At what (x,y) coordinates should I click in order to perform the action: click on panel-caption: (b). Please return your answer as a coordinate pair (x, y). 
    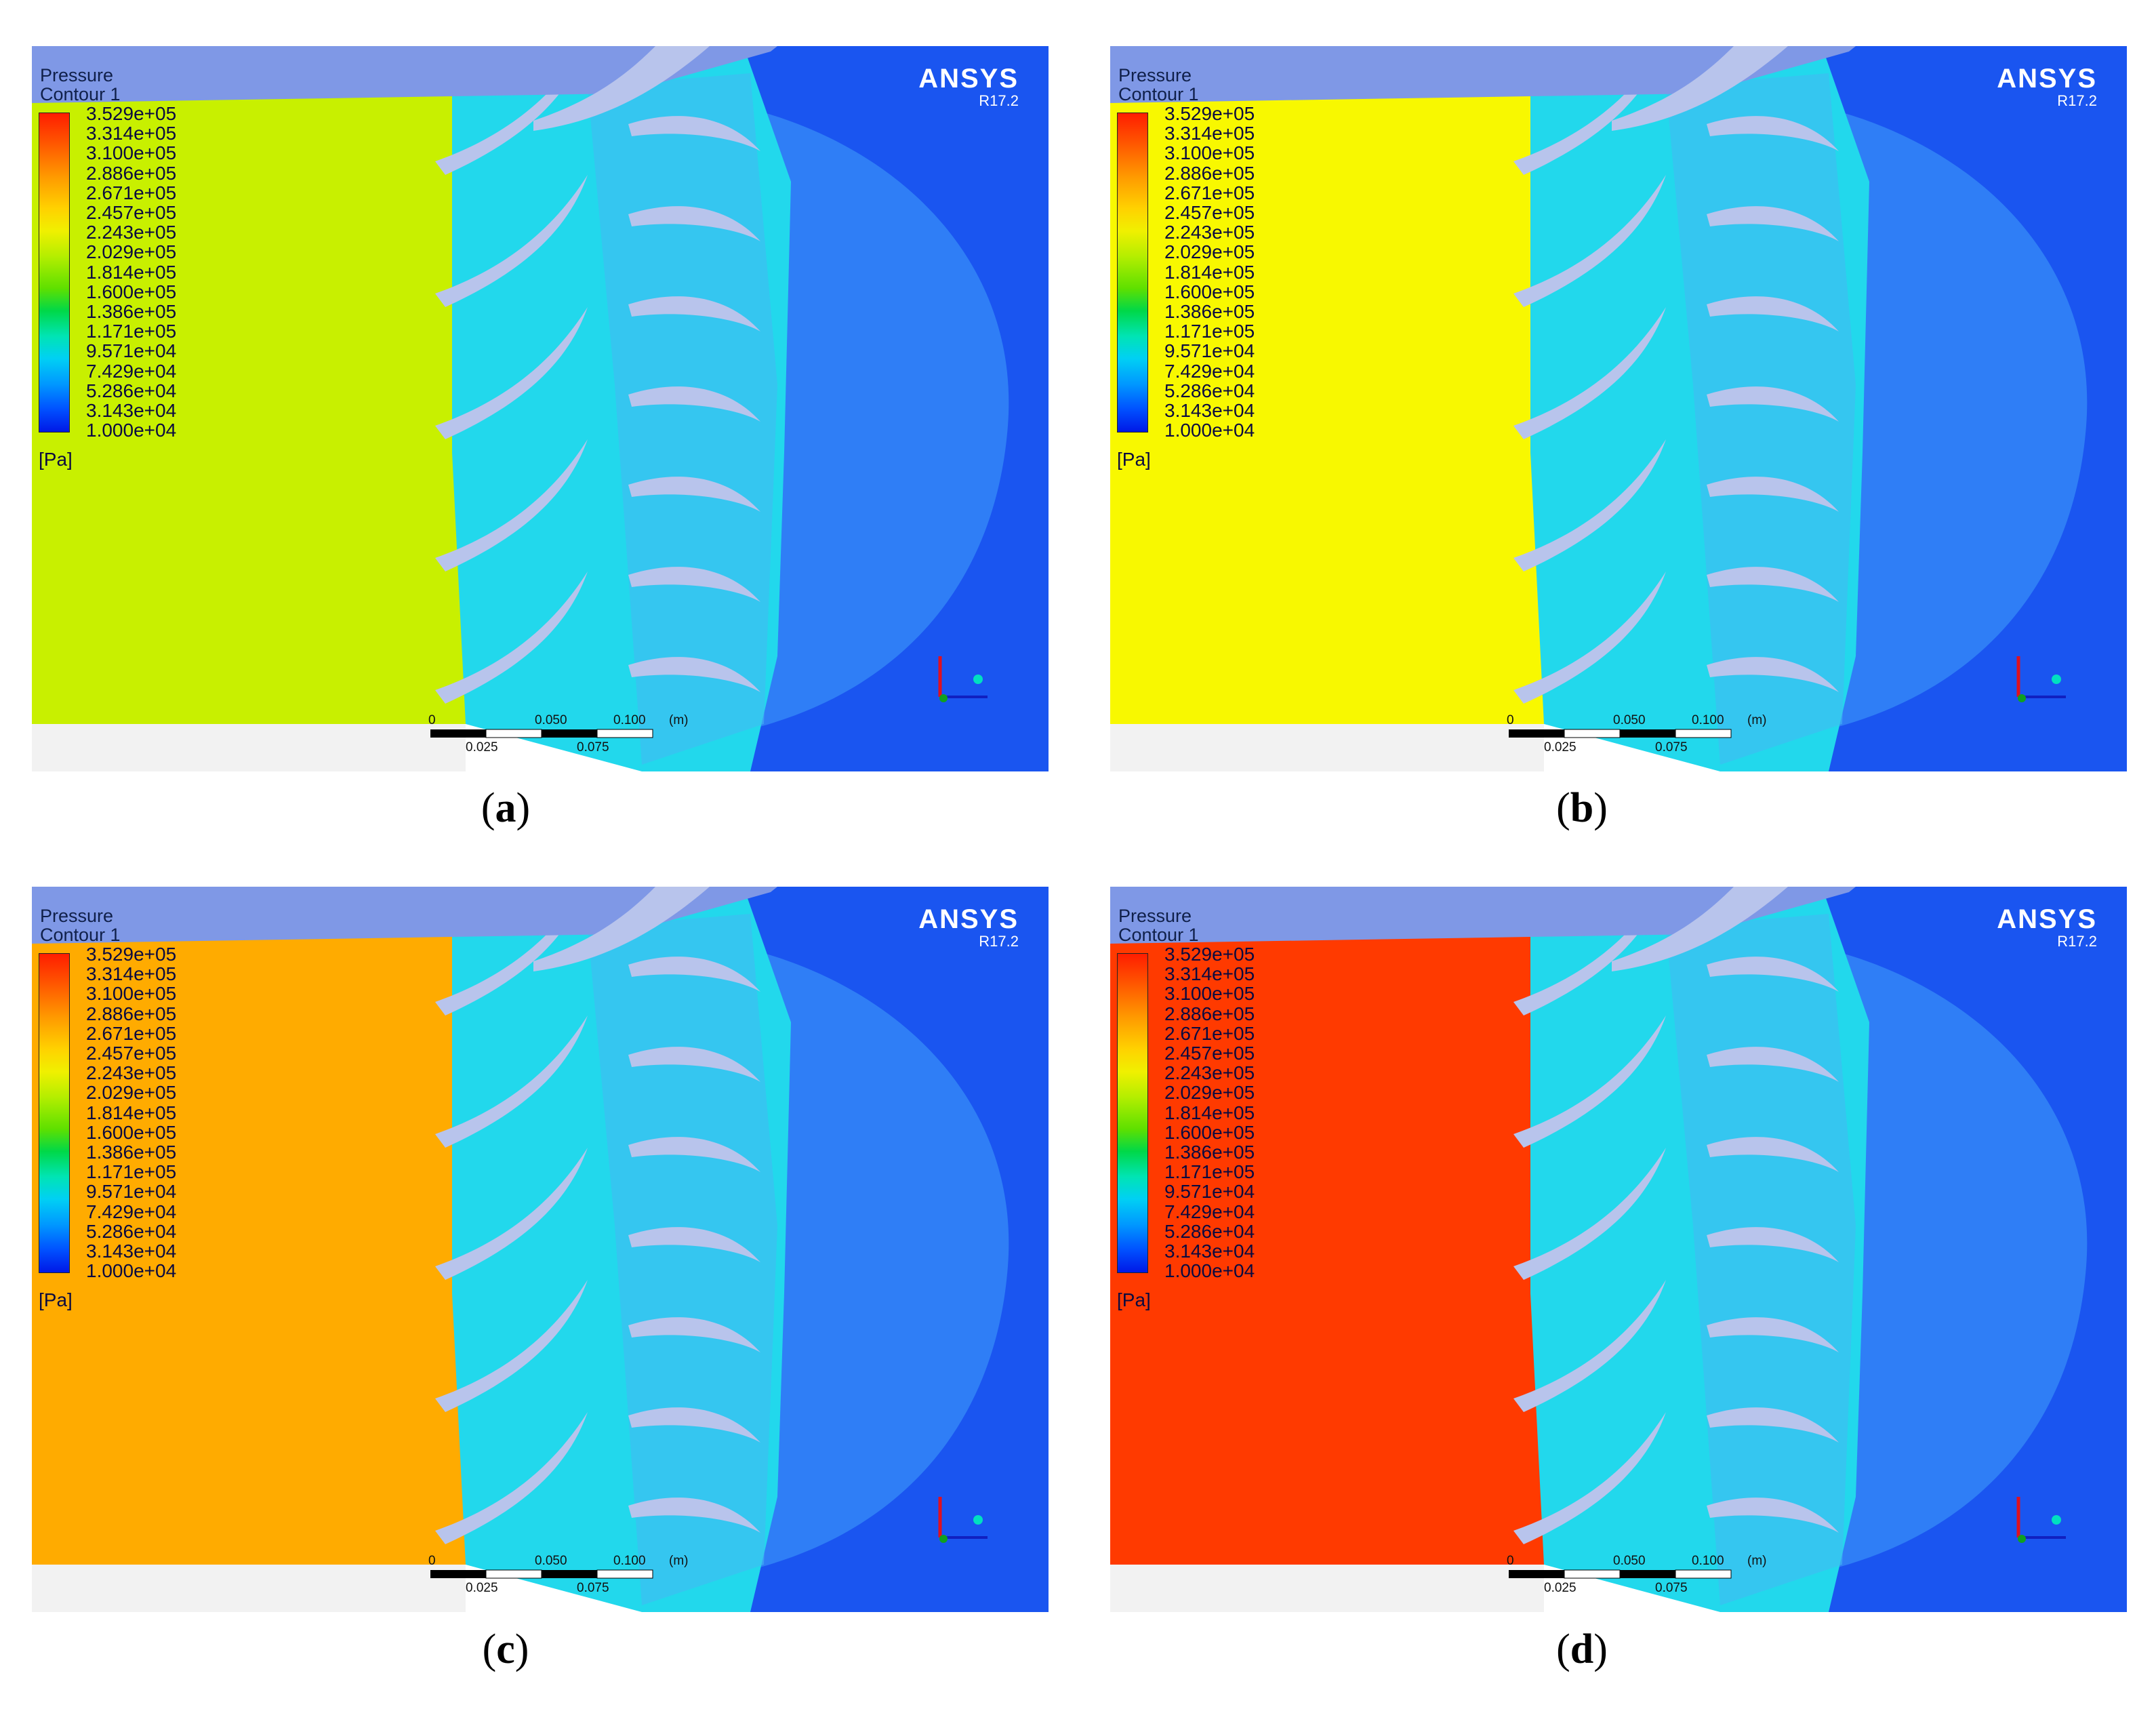
    Looking at the image, I should click on (1582, 808).